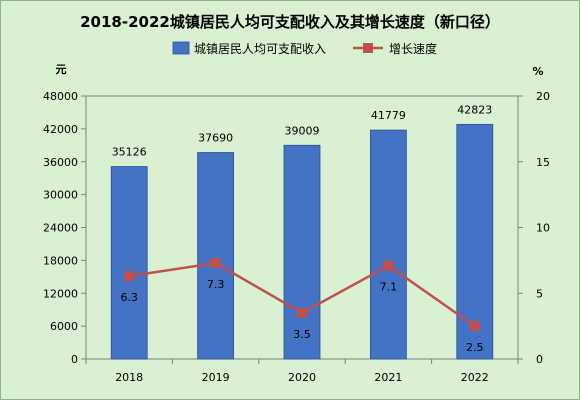  I want to click on y-right-tick-label: 20, so click(543, 96).